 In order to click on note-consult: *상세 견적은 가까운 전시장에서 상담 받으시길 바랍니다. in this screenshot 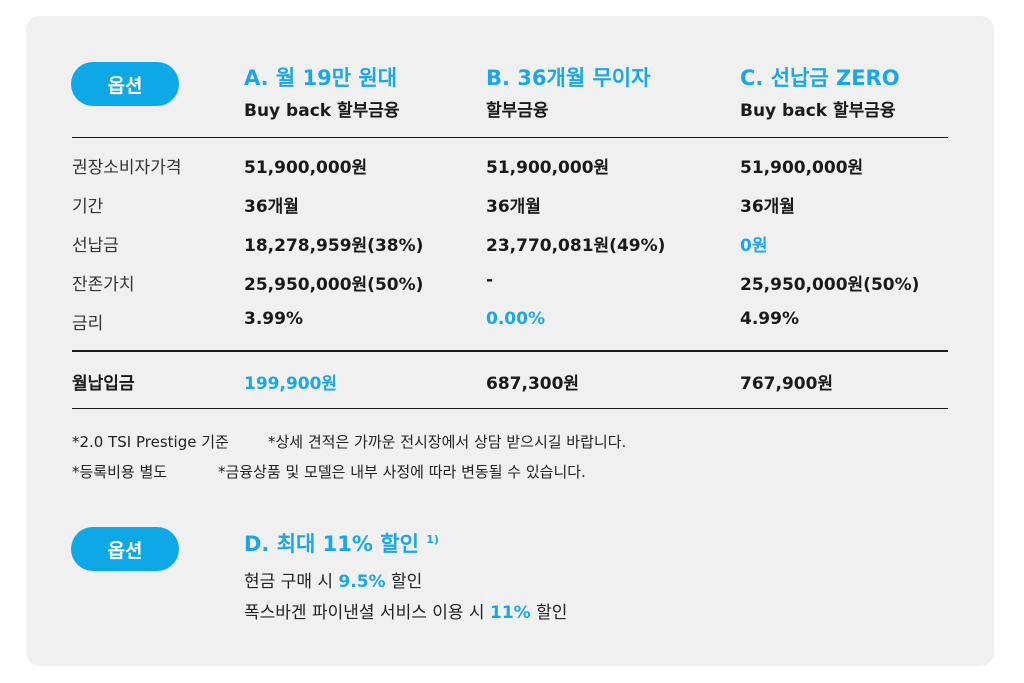, I will do `click(447, 442)`.